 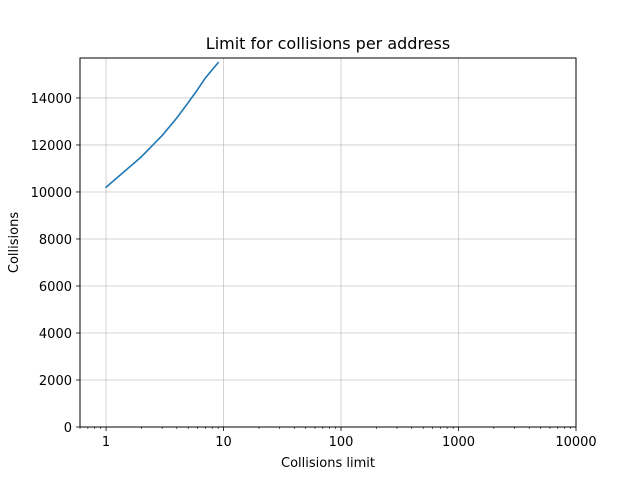 I want to click on y-tick-label: 0, so click(x=68, y=428).